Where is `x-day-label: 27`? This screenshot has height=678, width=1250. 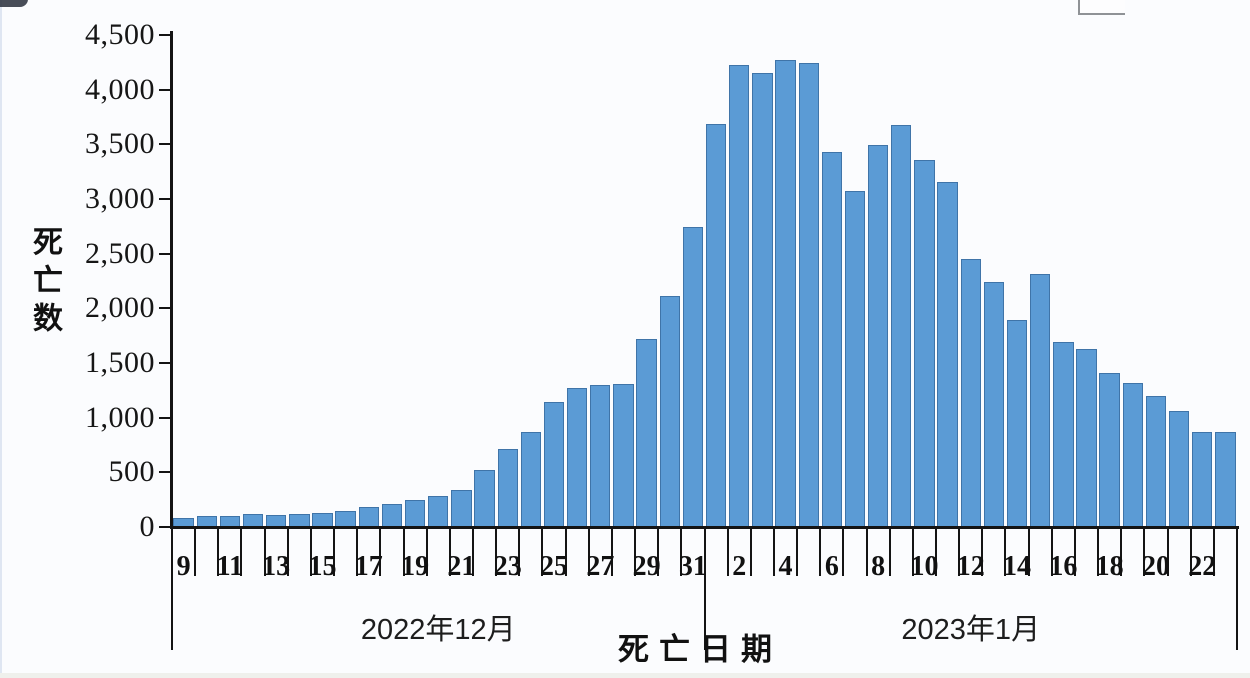 x-day-label: 27 is located at coordinates (600, 566).